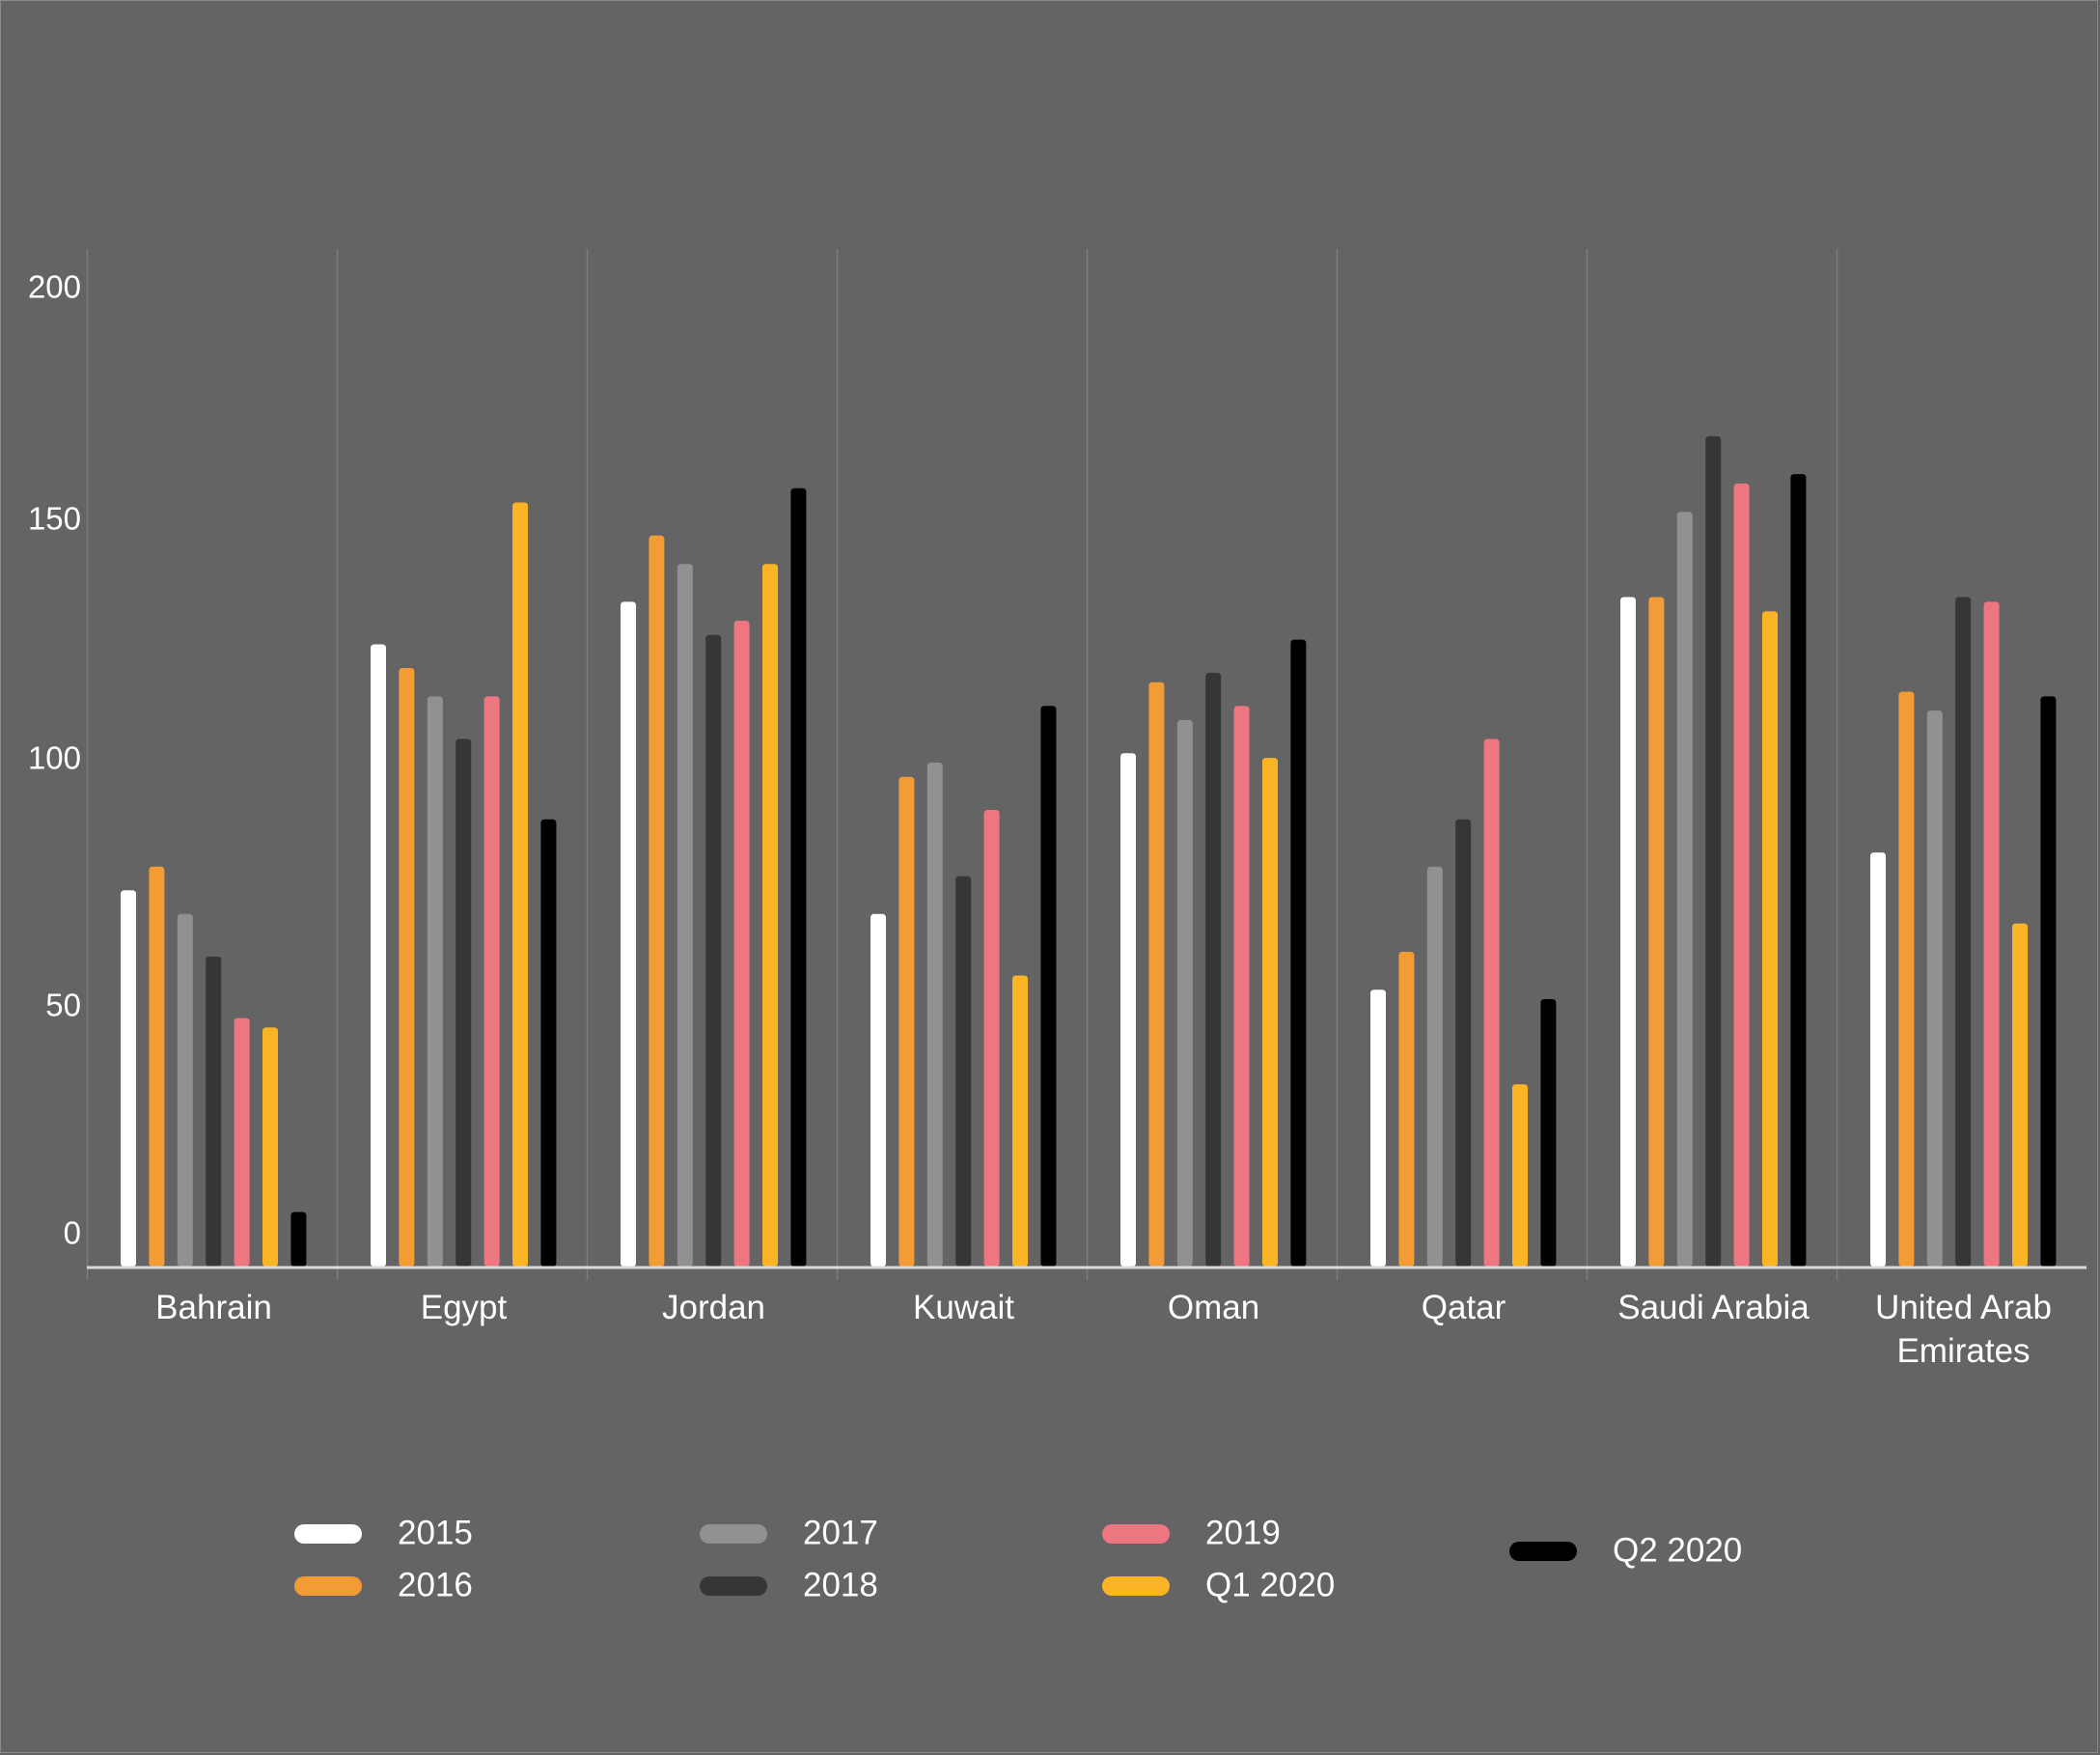  I want to click on legend-item: 2017, so click(789, 1532).